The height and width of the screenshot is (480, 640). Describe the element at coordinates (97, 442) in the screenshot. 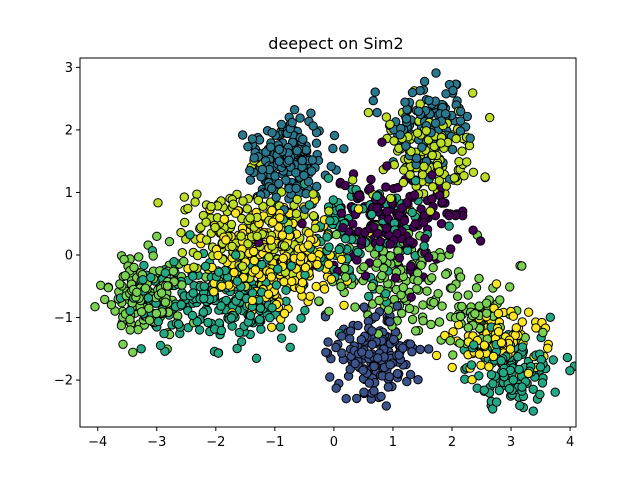

I see `x-tick-label: −4` at that location.